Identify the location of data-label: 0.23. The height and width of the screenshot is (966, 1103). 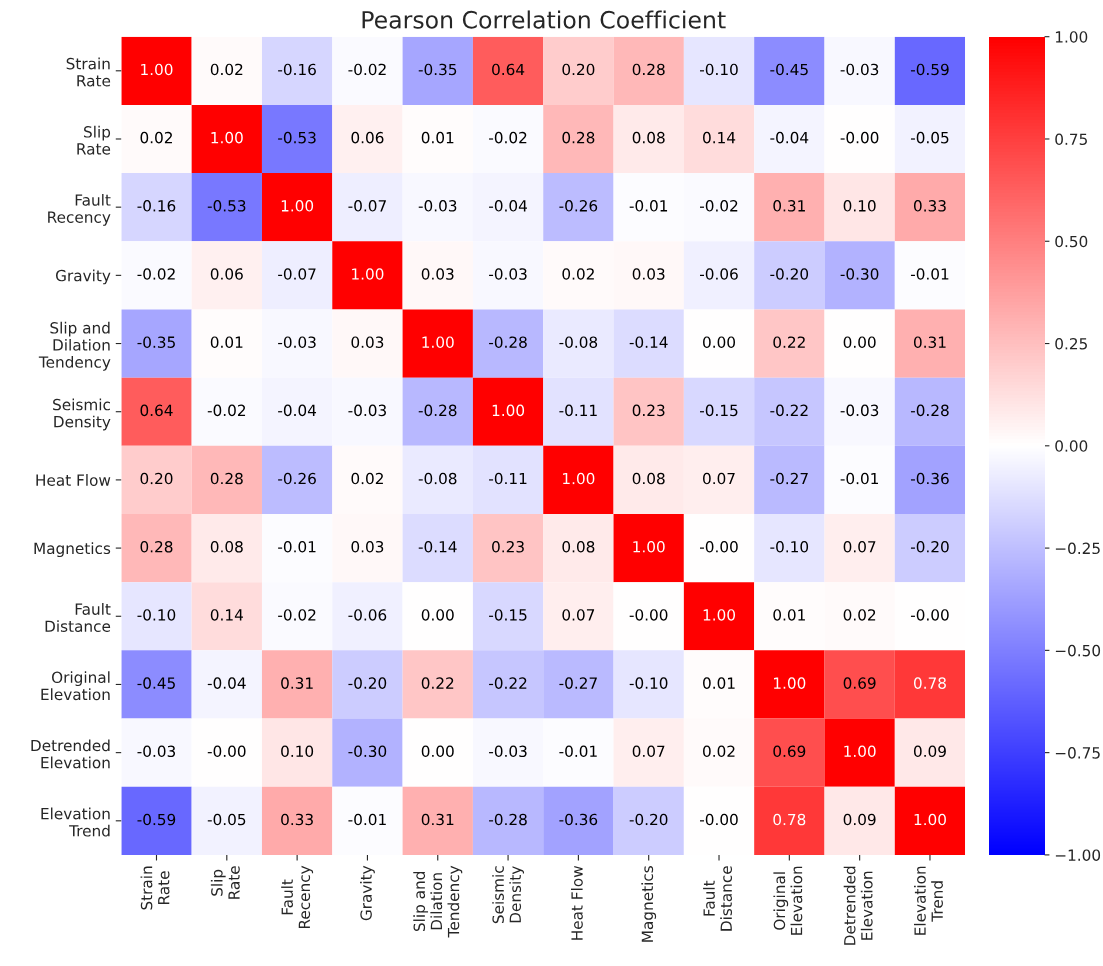
(508, 546).